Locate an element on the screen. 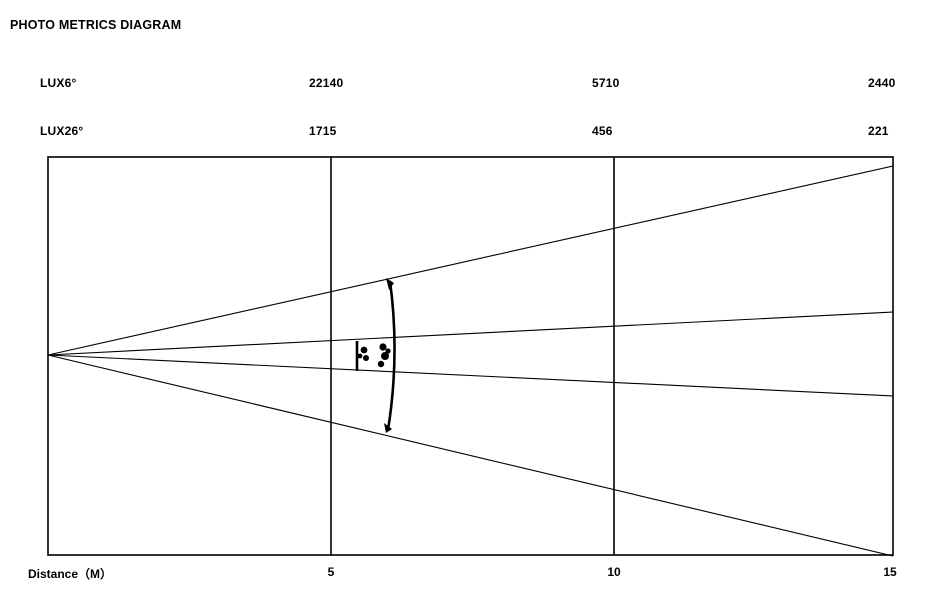  metric-value-lux26-10m: 456 is located at coordinates (602, 131).